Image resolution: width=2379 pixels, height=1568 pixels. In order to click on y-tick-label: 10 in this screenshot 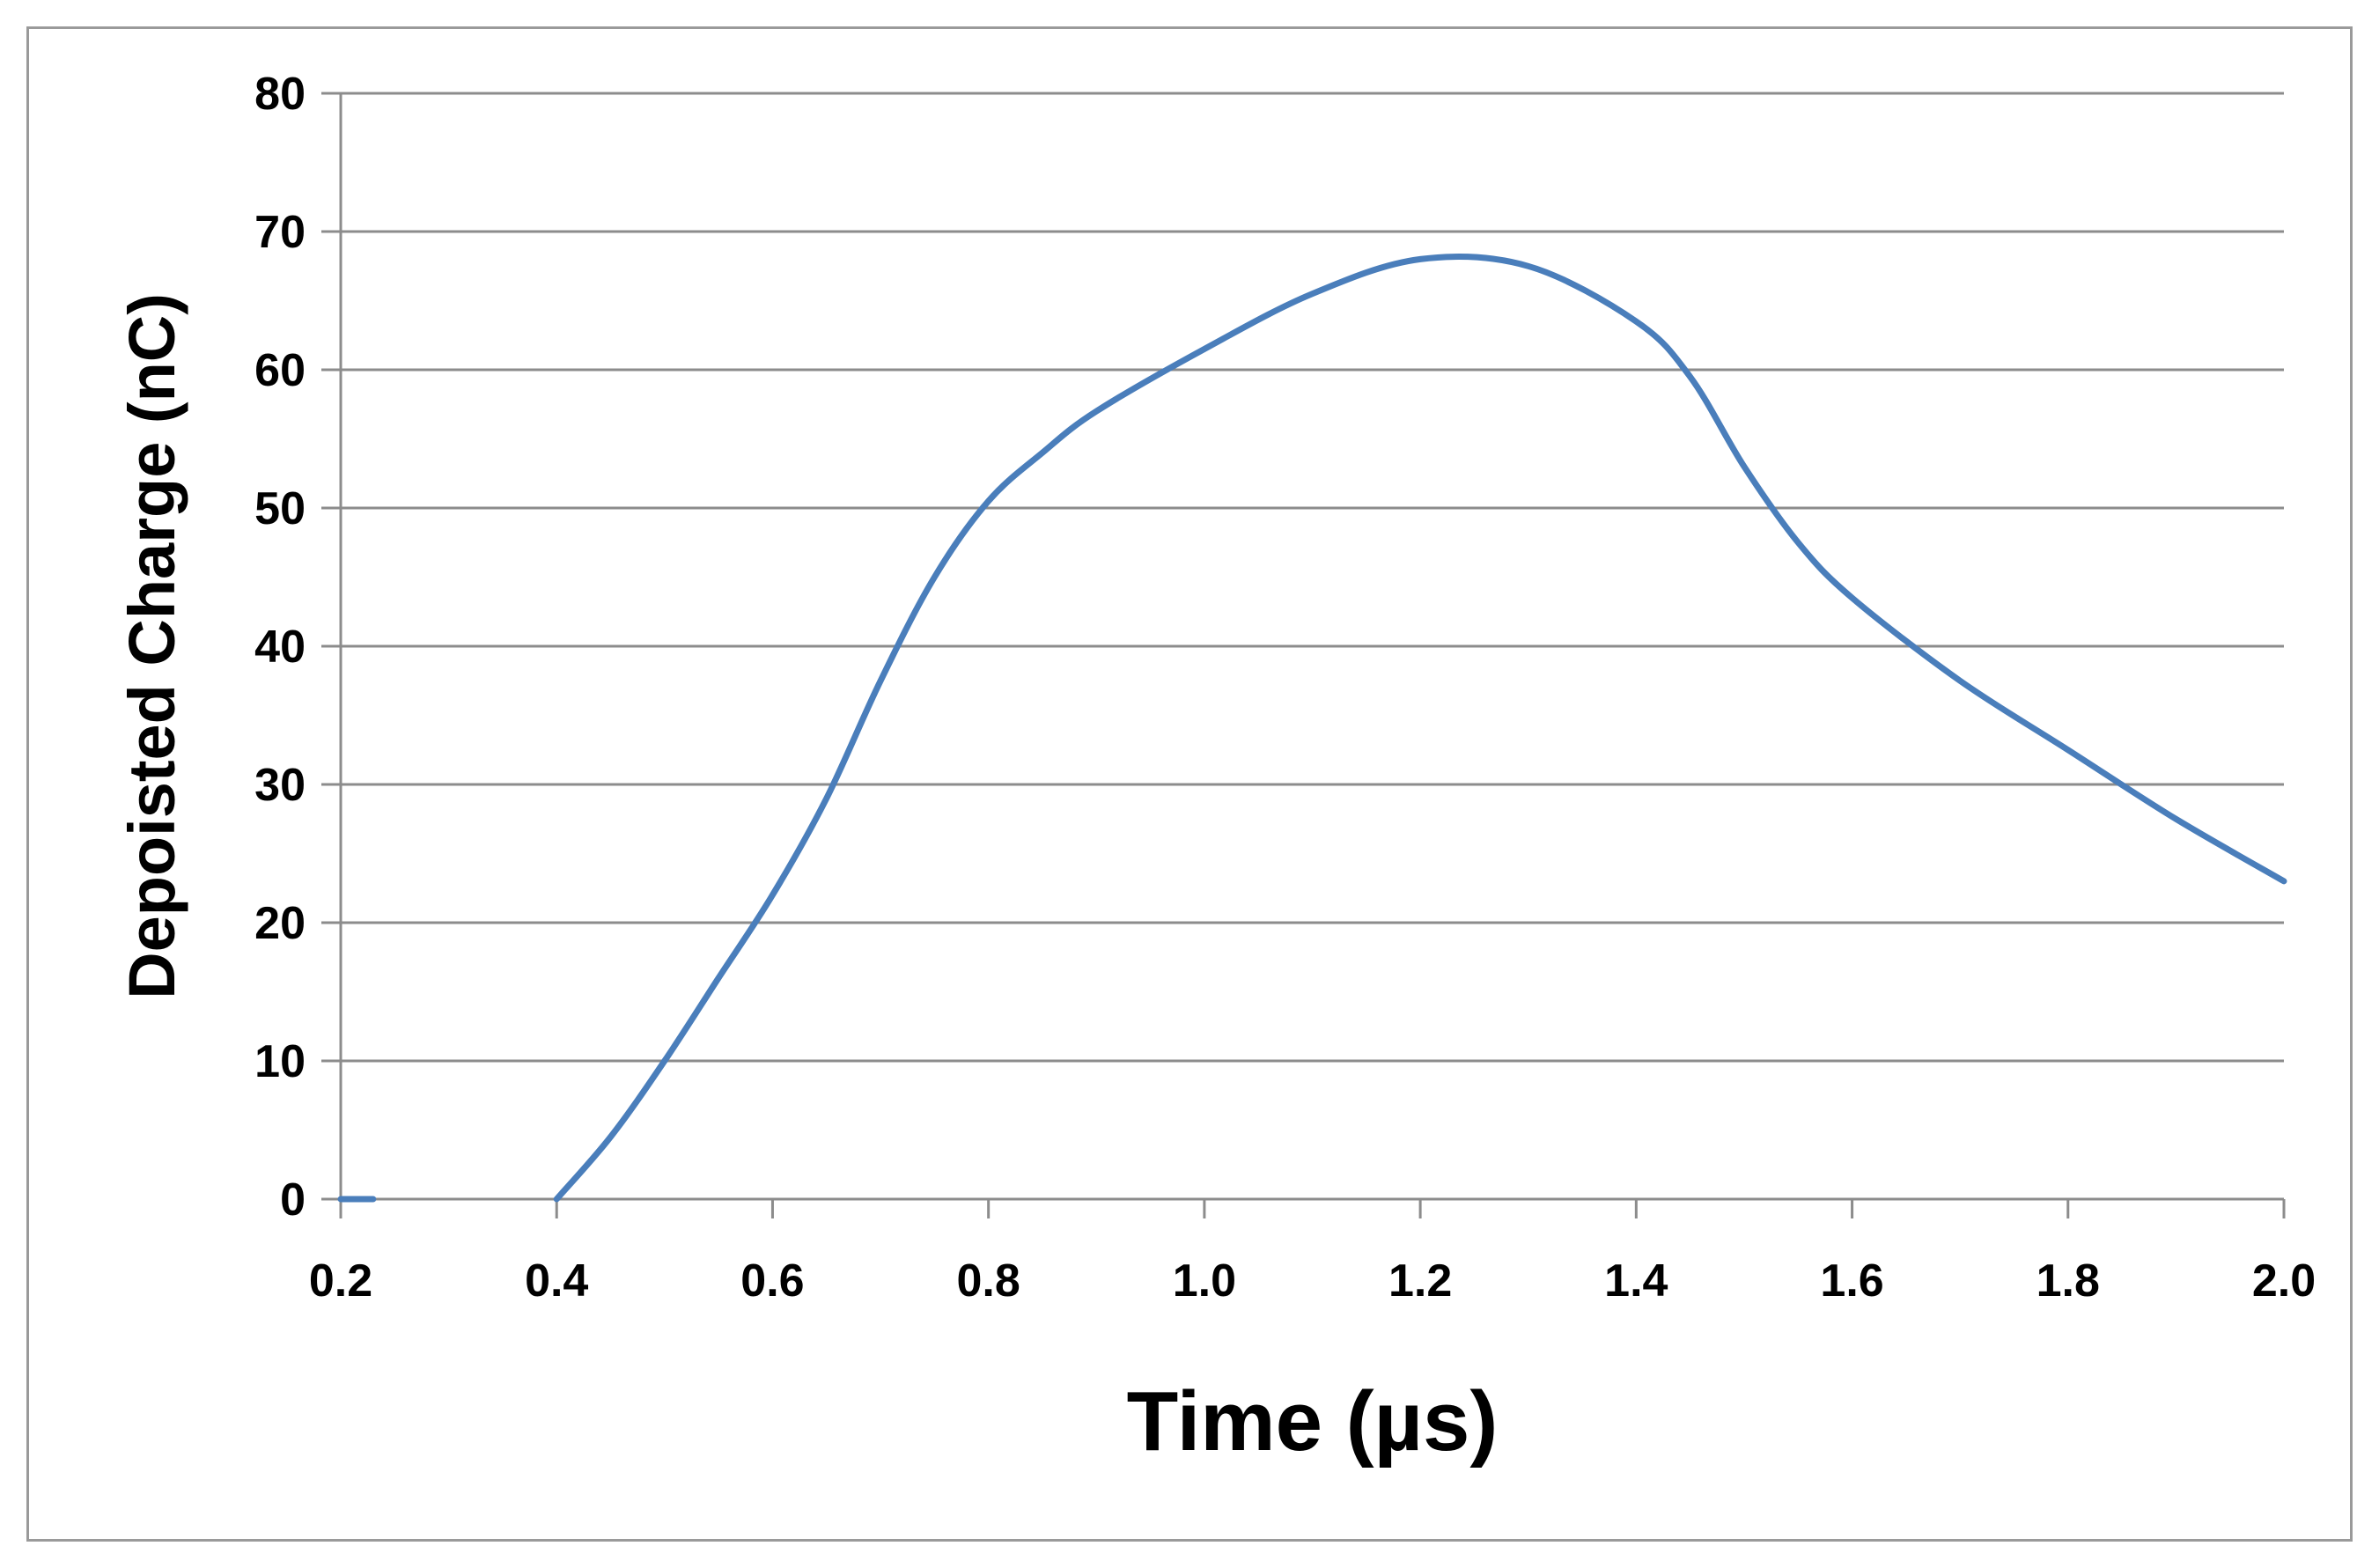, I will do `click(280, 1061)`.